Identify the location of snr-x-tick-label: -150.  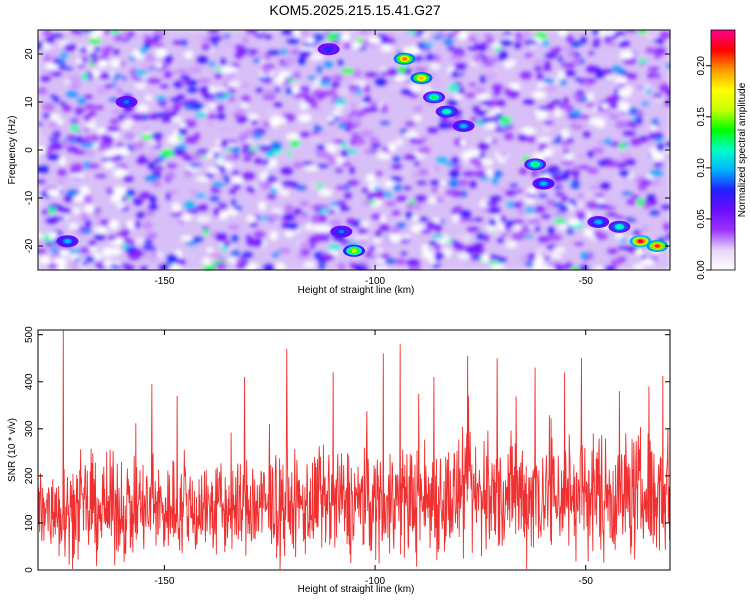
(164, 581).